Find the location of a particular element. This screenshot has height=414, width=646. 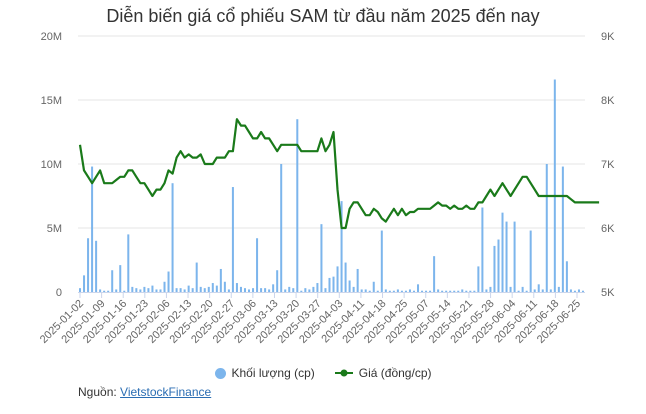

svg-text: 8K is located at coordinates (608, 101).